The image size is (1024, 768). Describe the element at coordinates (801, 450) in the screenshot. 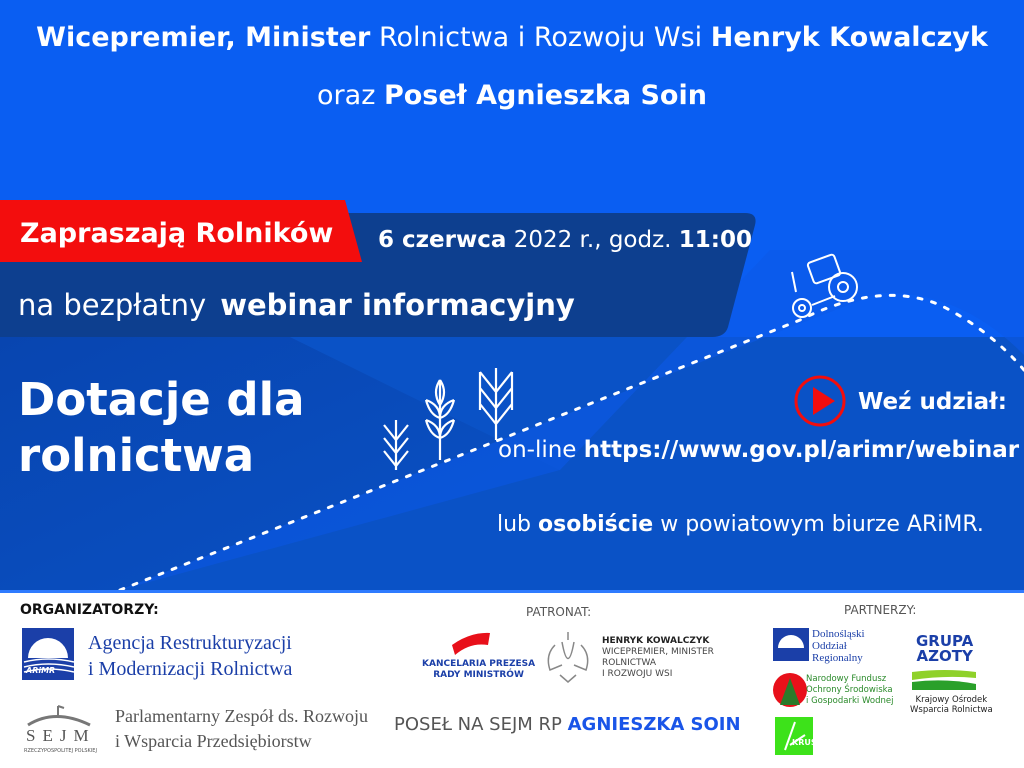

I see `webinar-link: https://www.gov.pl/arimr/webinar` at that location.